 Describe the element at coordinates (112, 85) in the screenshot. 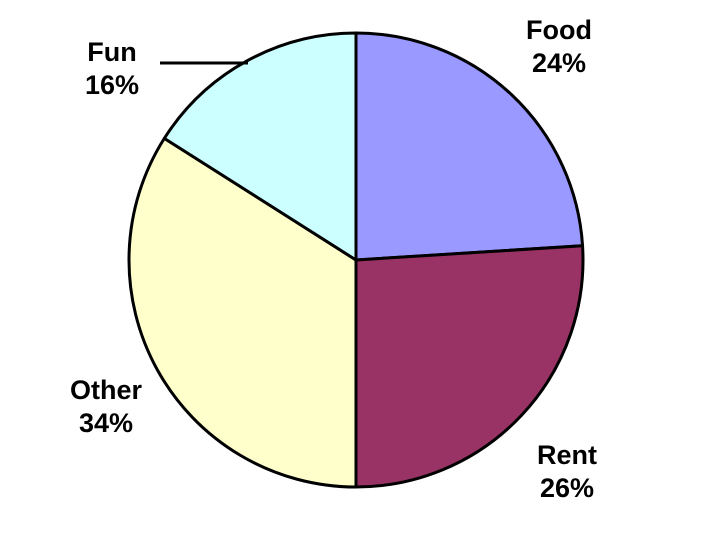

I see `slice-percent-fun: 16%` at that location.